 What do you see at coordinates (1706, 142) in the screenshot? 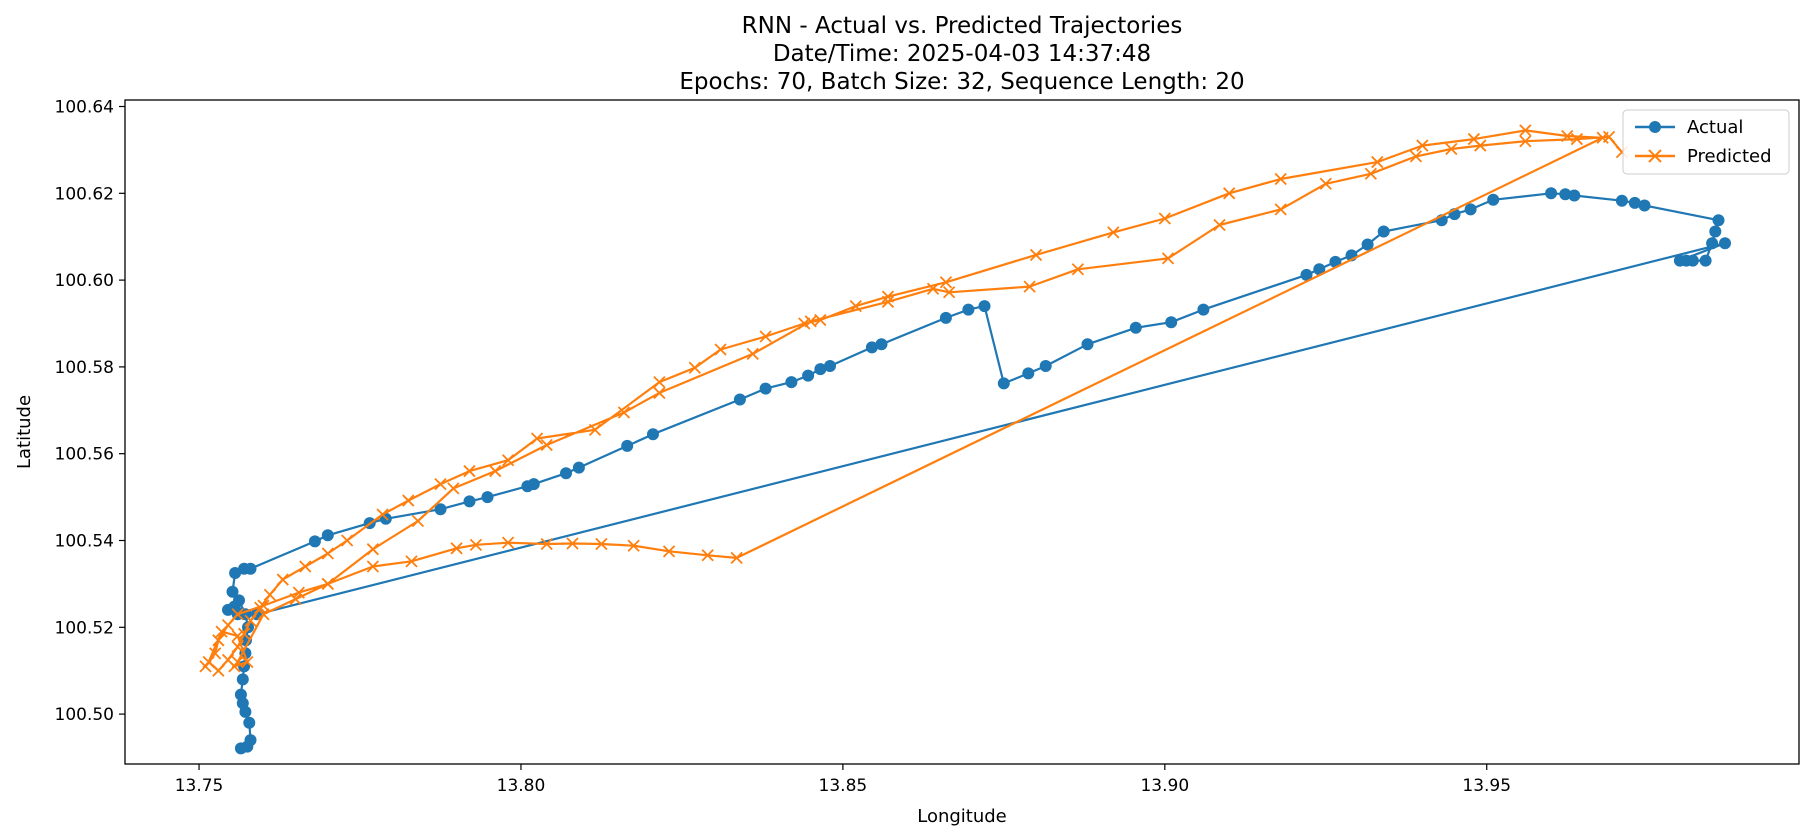
I see `legend: Actual Predicted` at bounding box center [1706, 142].